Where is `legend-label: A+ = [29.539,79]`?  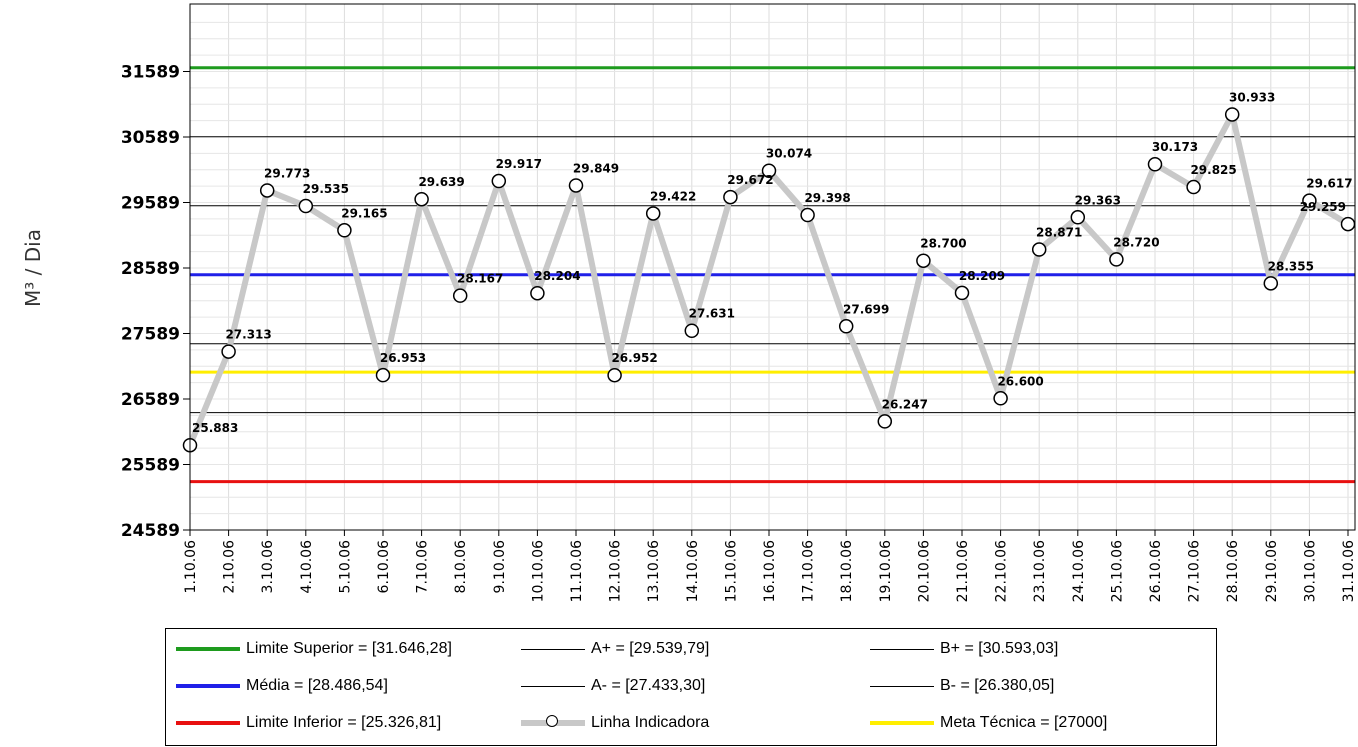 legend-label: A+ = [29.539,79] is located at coordinates (650, 648).